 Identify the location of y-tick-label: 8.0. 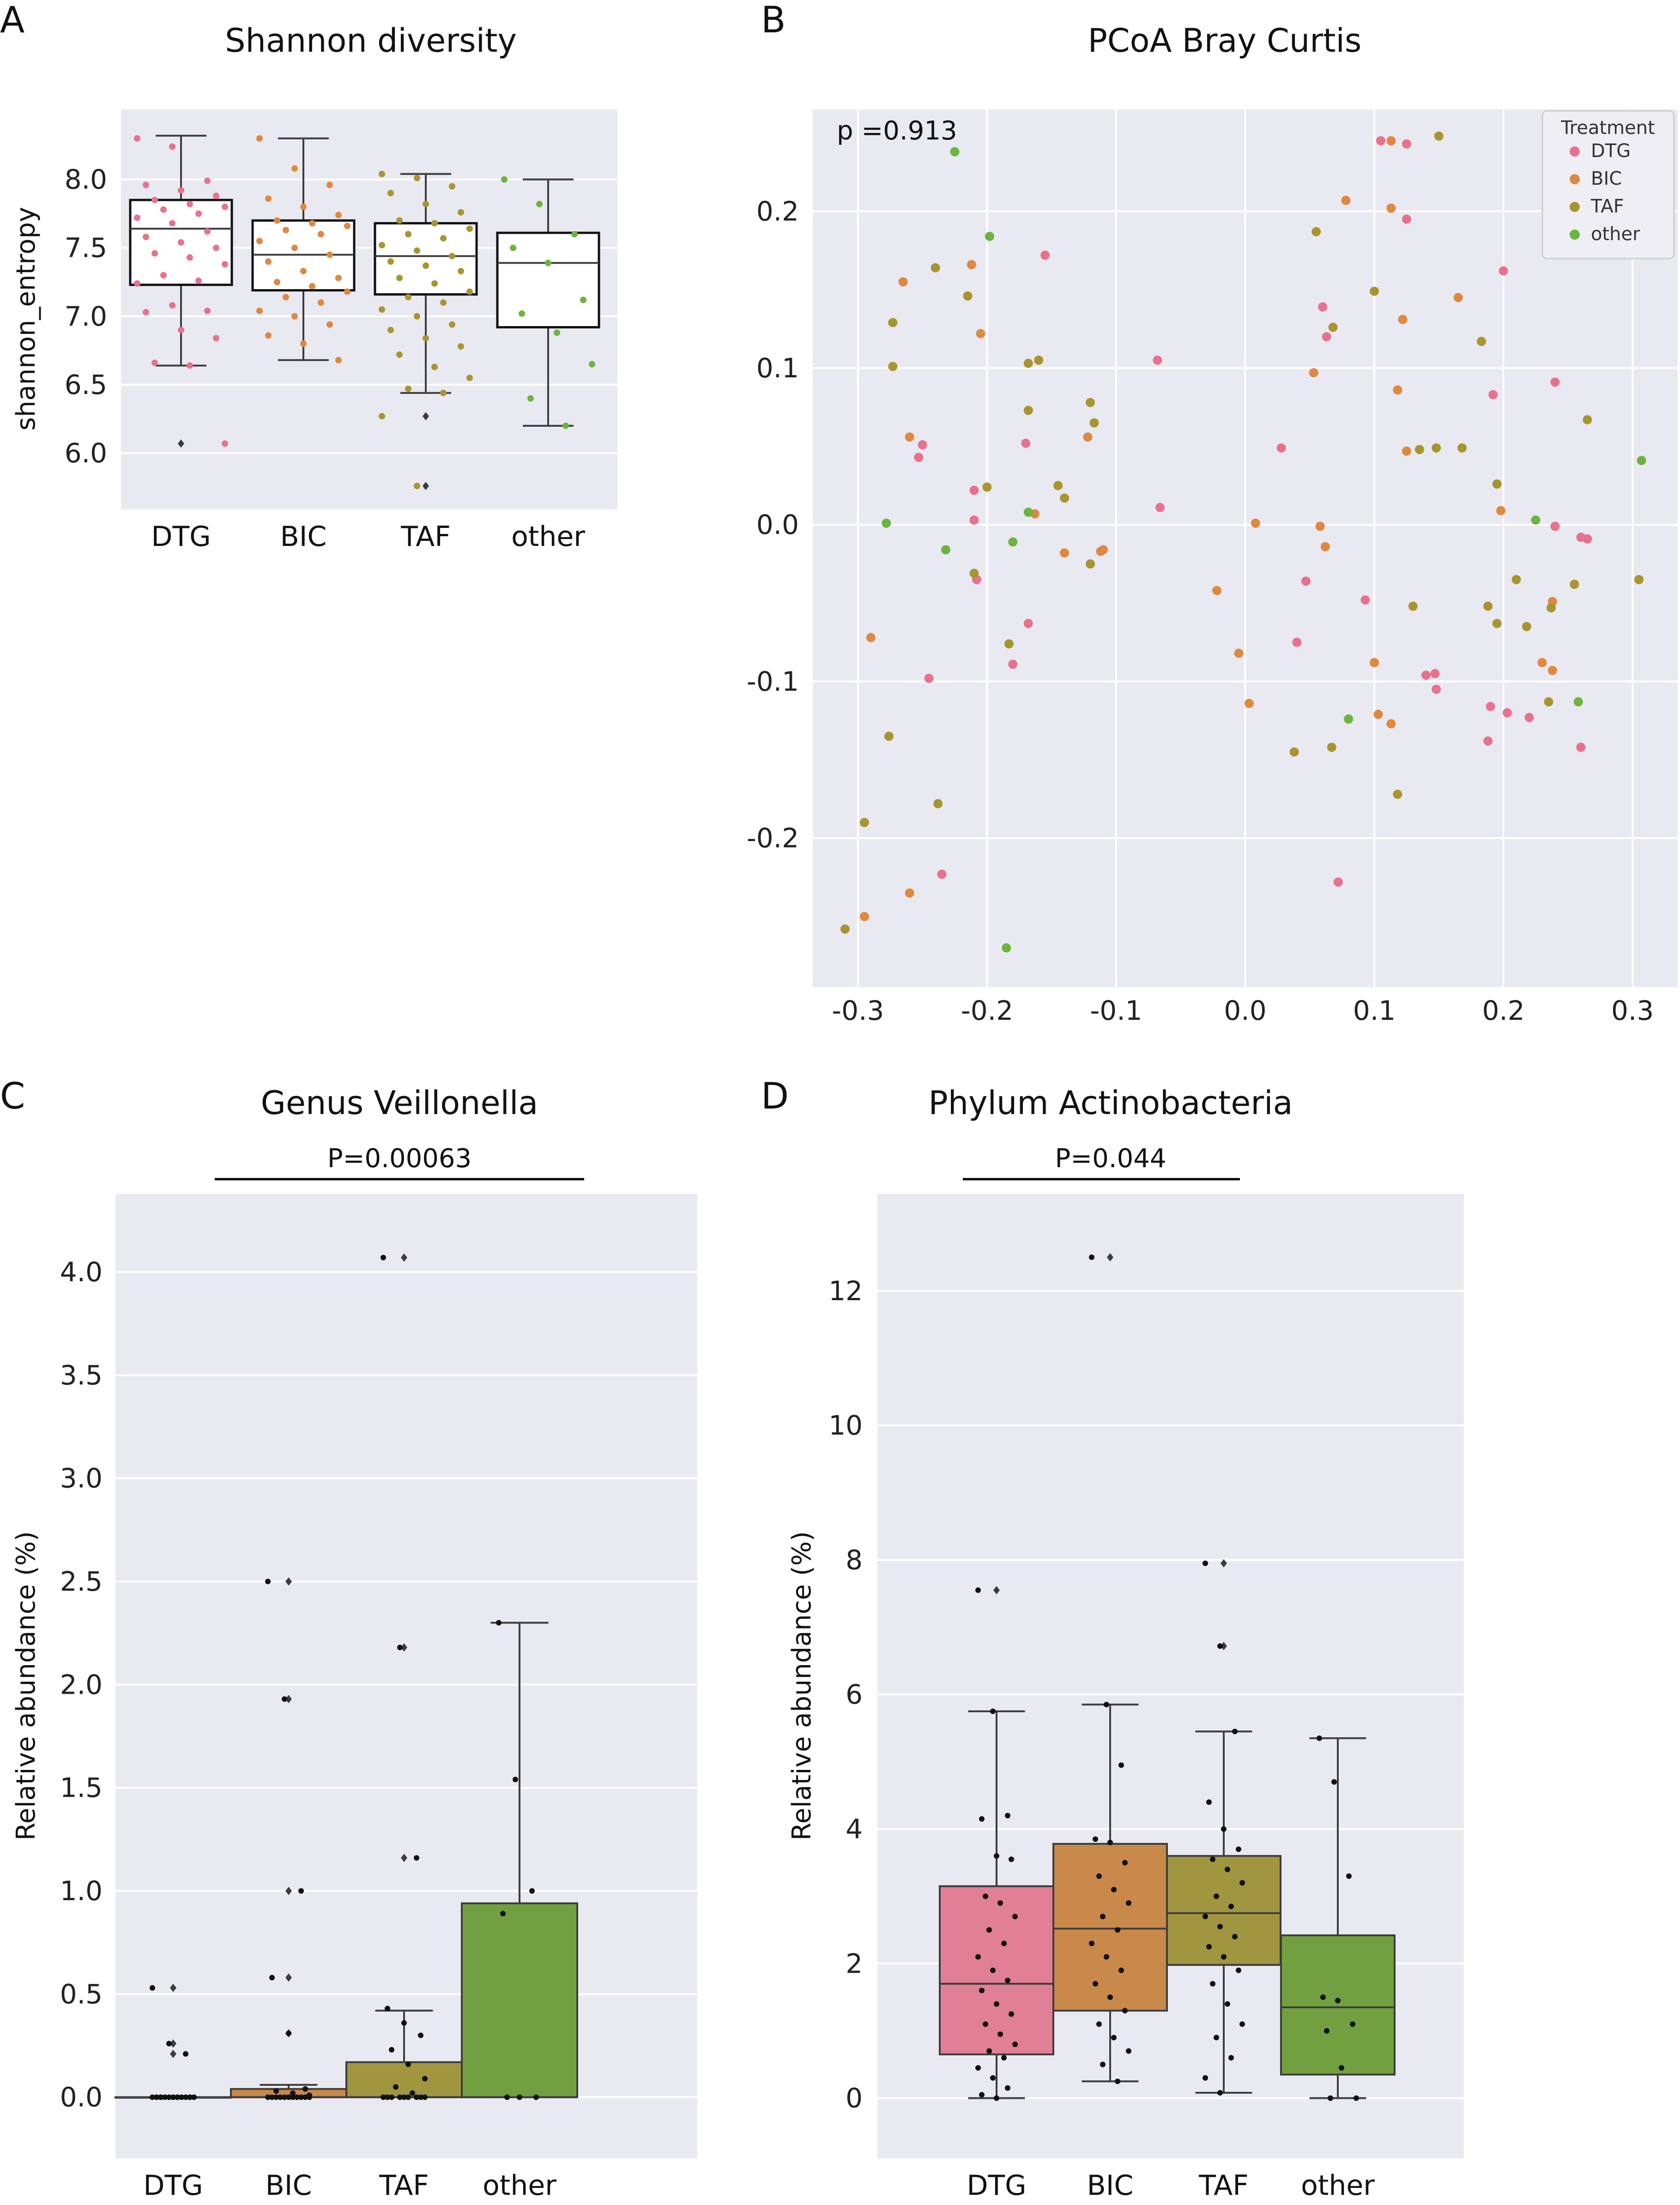
(86, 179).